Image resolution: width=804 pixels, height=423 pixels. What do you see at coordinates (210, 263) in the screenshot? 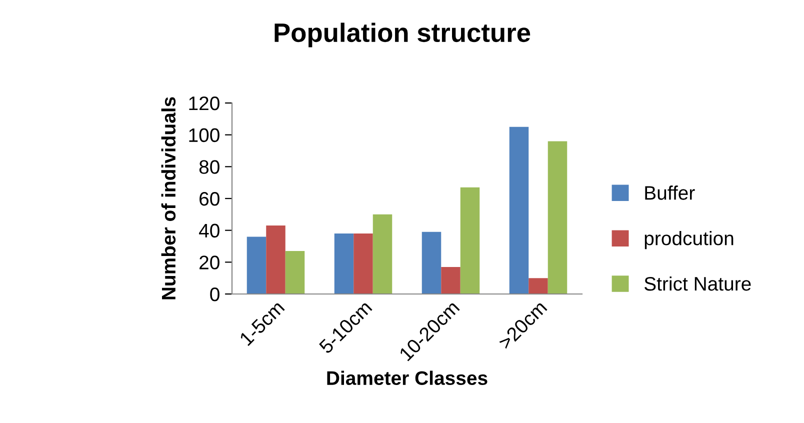
I see `y-tick-label: 20` at bounding box center [210, 263].